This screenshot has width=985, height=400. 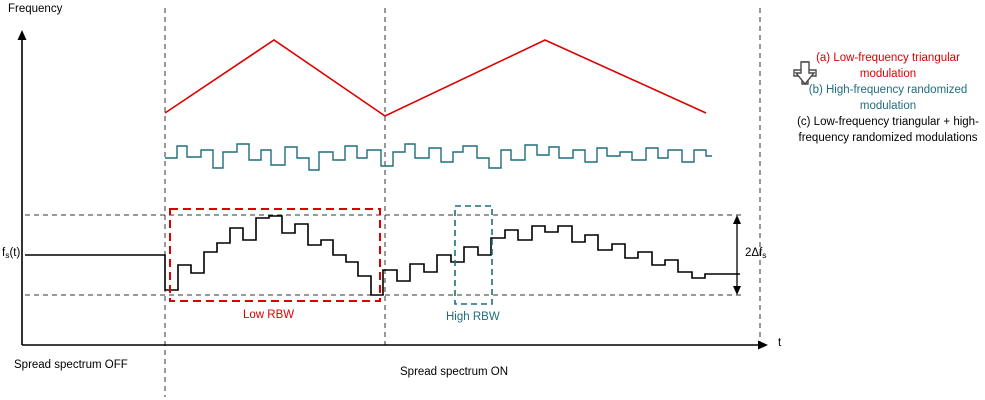 I want to click on high-rbw-box, so click(x=473, y=255).